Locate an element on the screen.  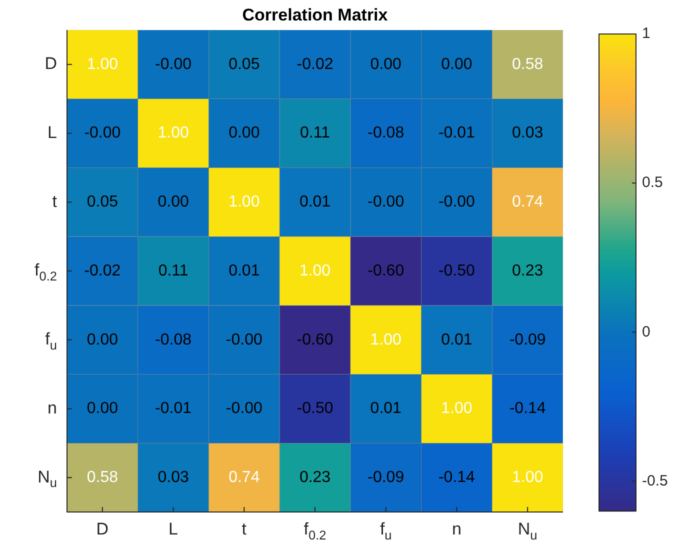
y-tick-label: n is located at coordinates (53, 408).